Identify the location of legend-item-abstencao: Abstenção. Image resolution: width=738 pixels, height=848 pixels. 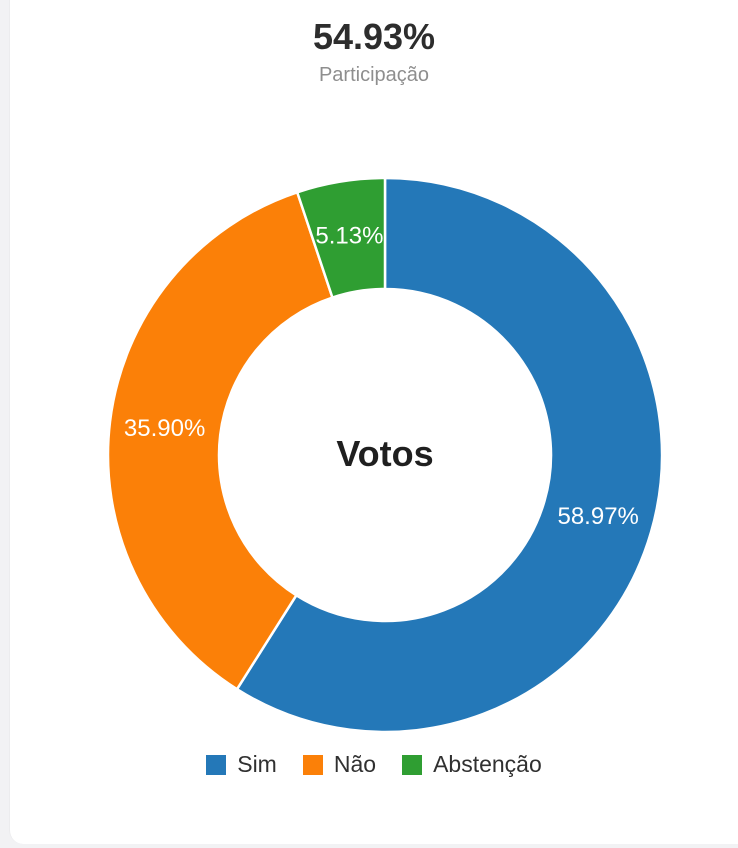
(472, 764).